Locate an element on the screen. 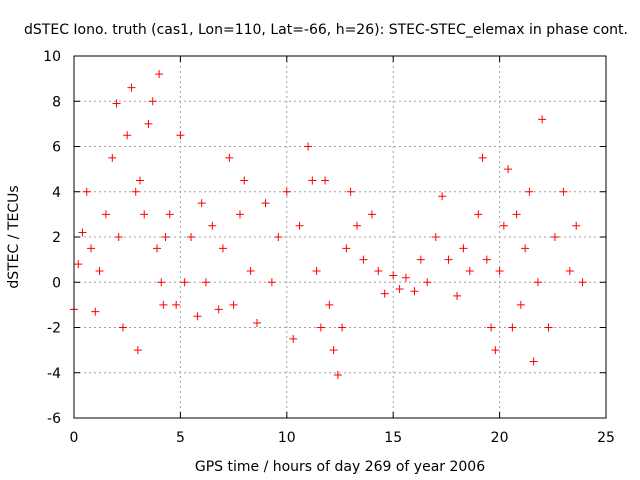 Image resolution: width=640 pixels, height=480 pixels. x-tick-label: 20 is located at coordinates (500, 438).